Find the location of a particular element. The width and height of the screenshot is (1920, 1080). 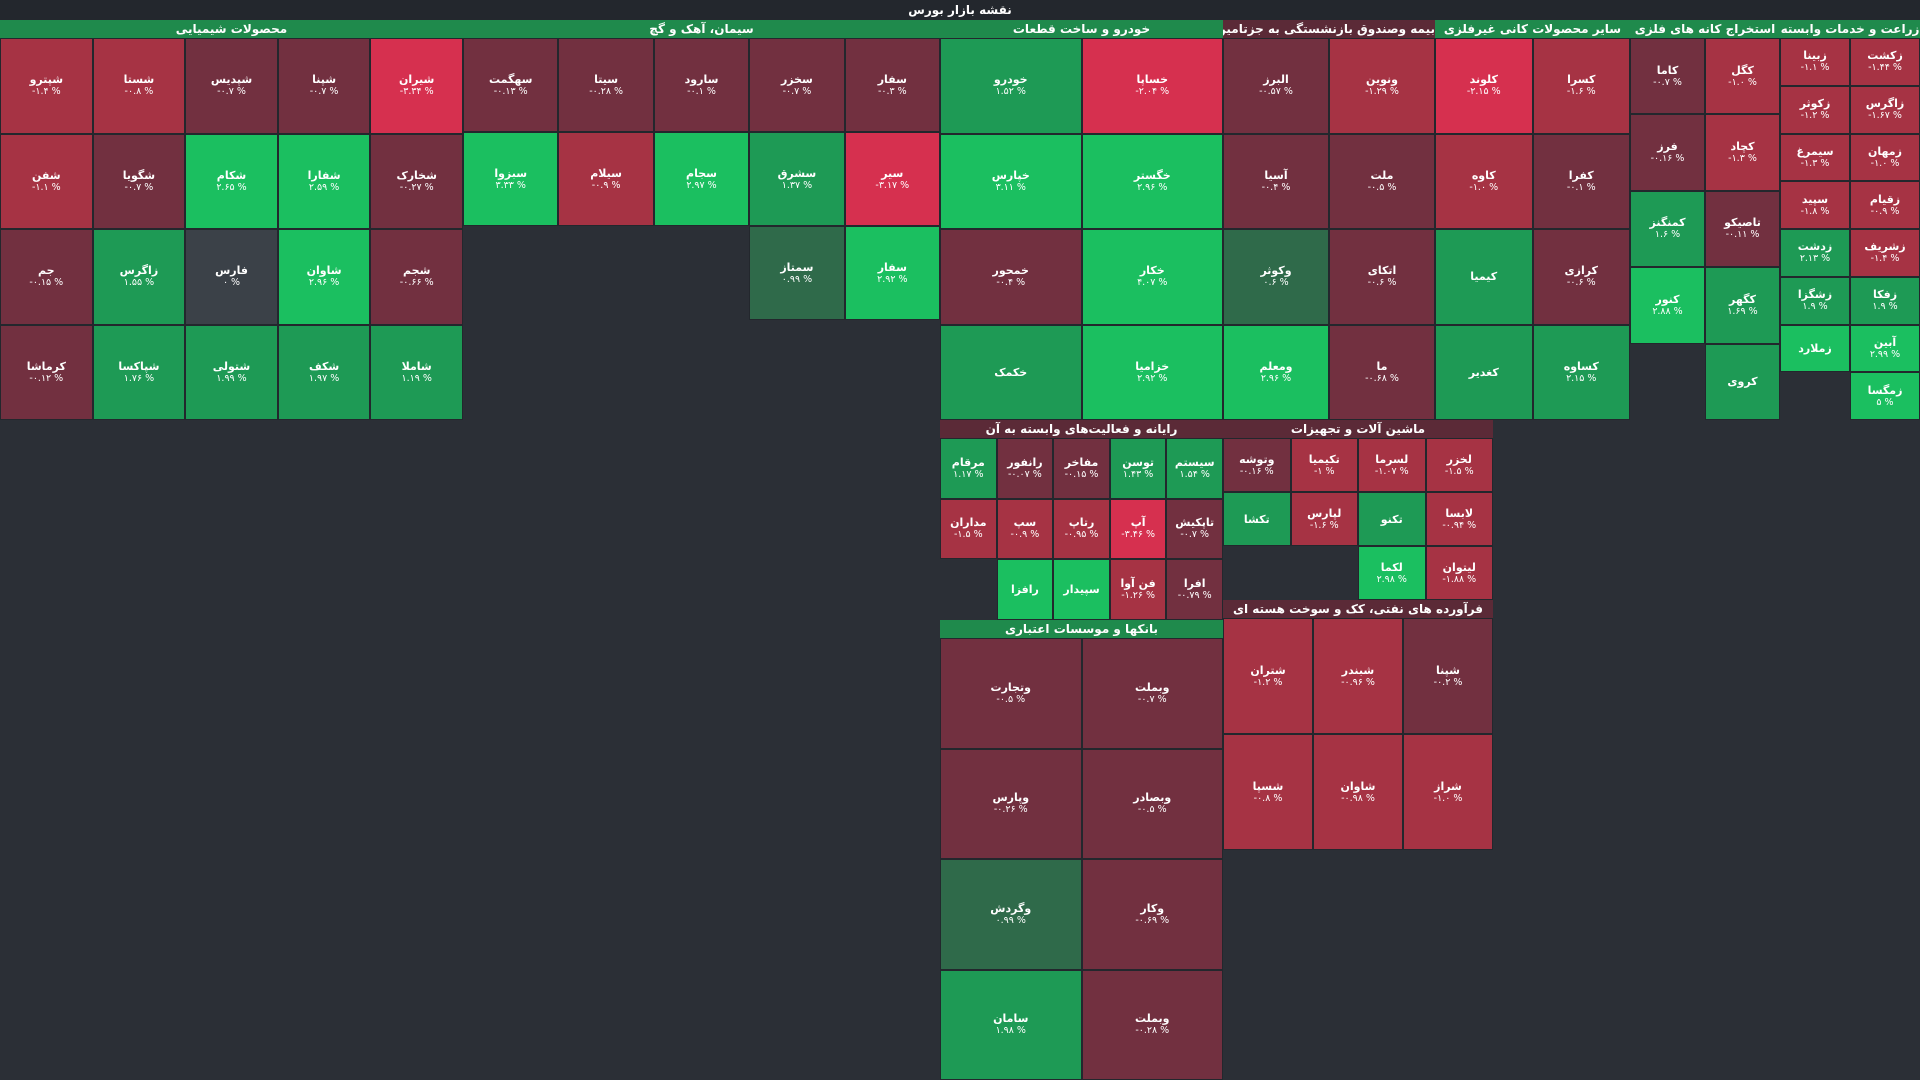

stock-tile: کگل -۱.۰ % is located at coordinates (1742, 76).